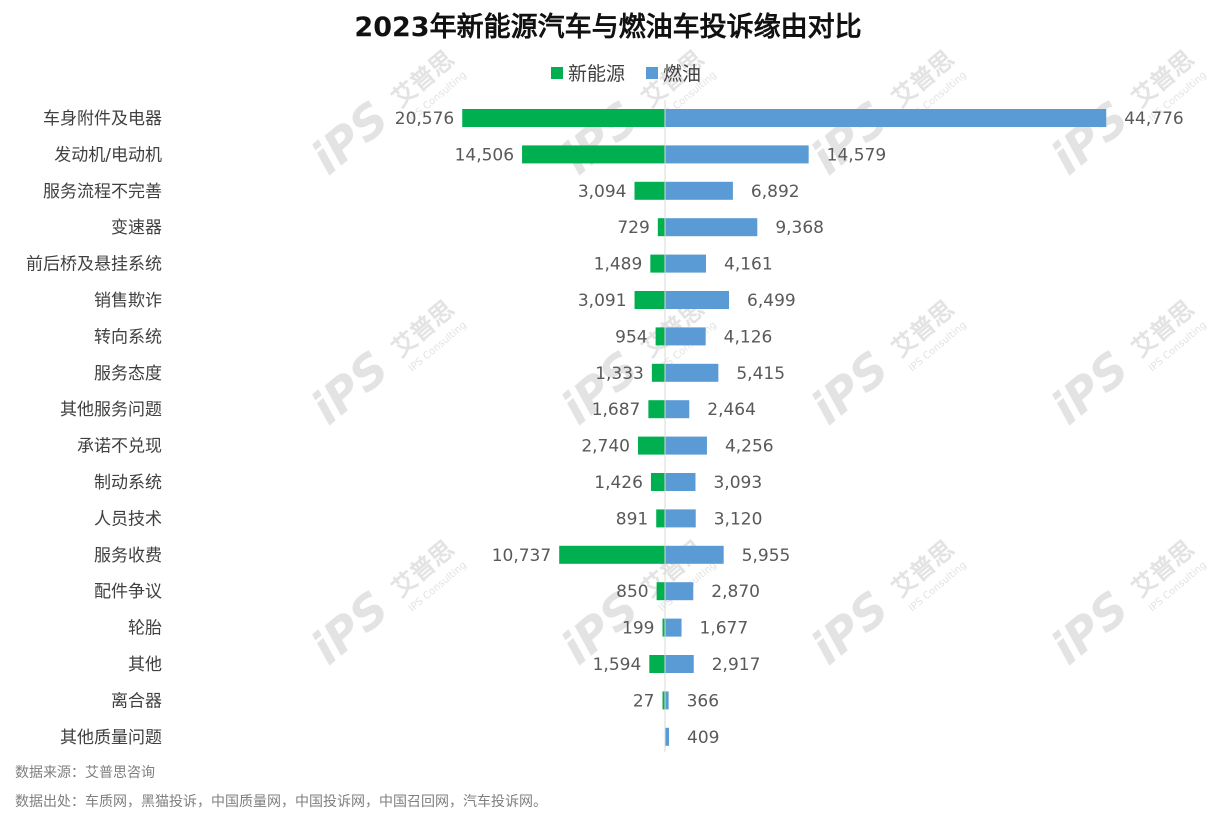  I want to click on category-label: 服务流程不完善, so click(102, 192).